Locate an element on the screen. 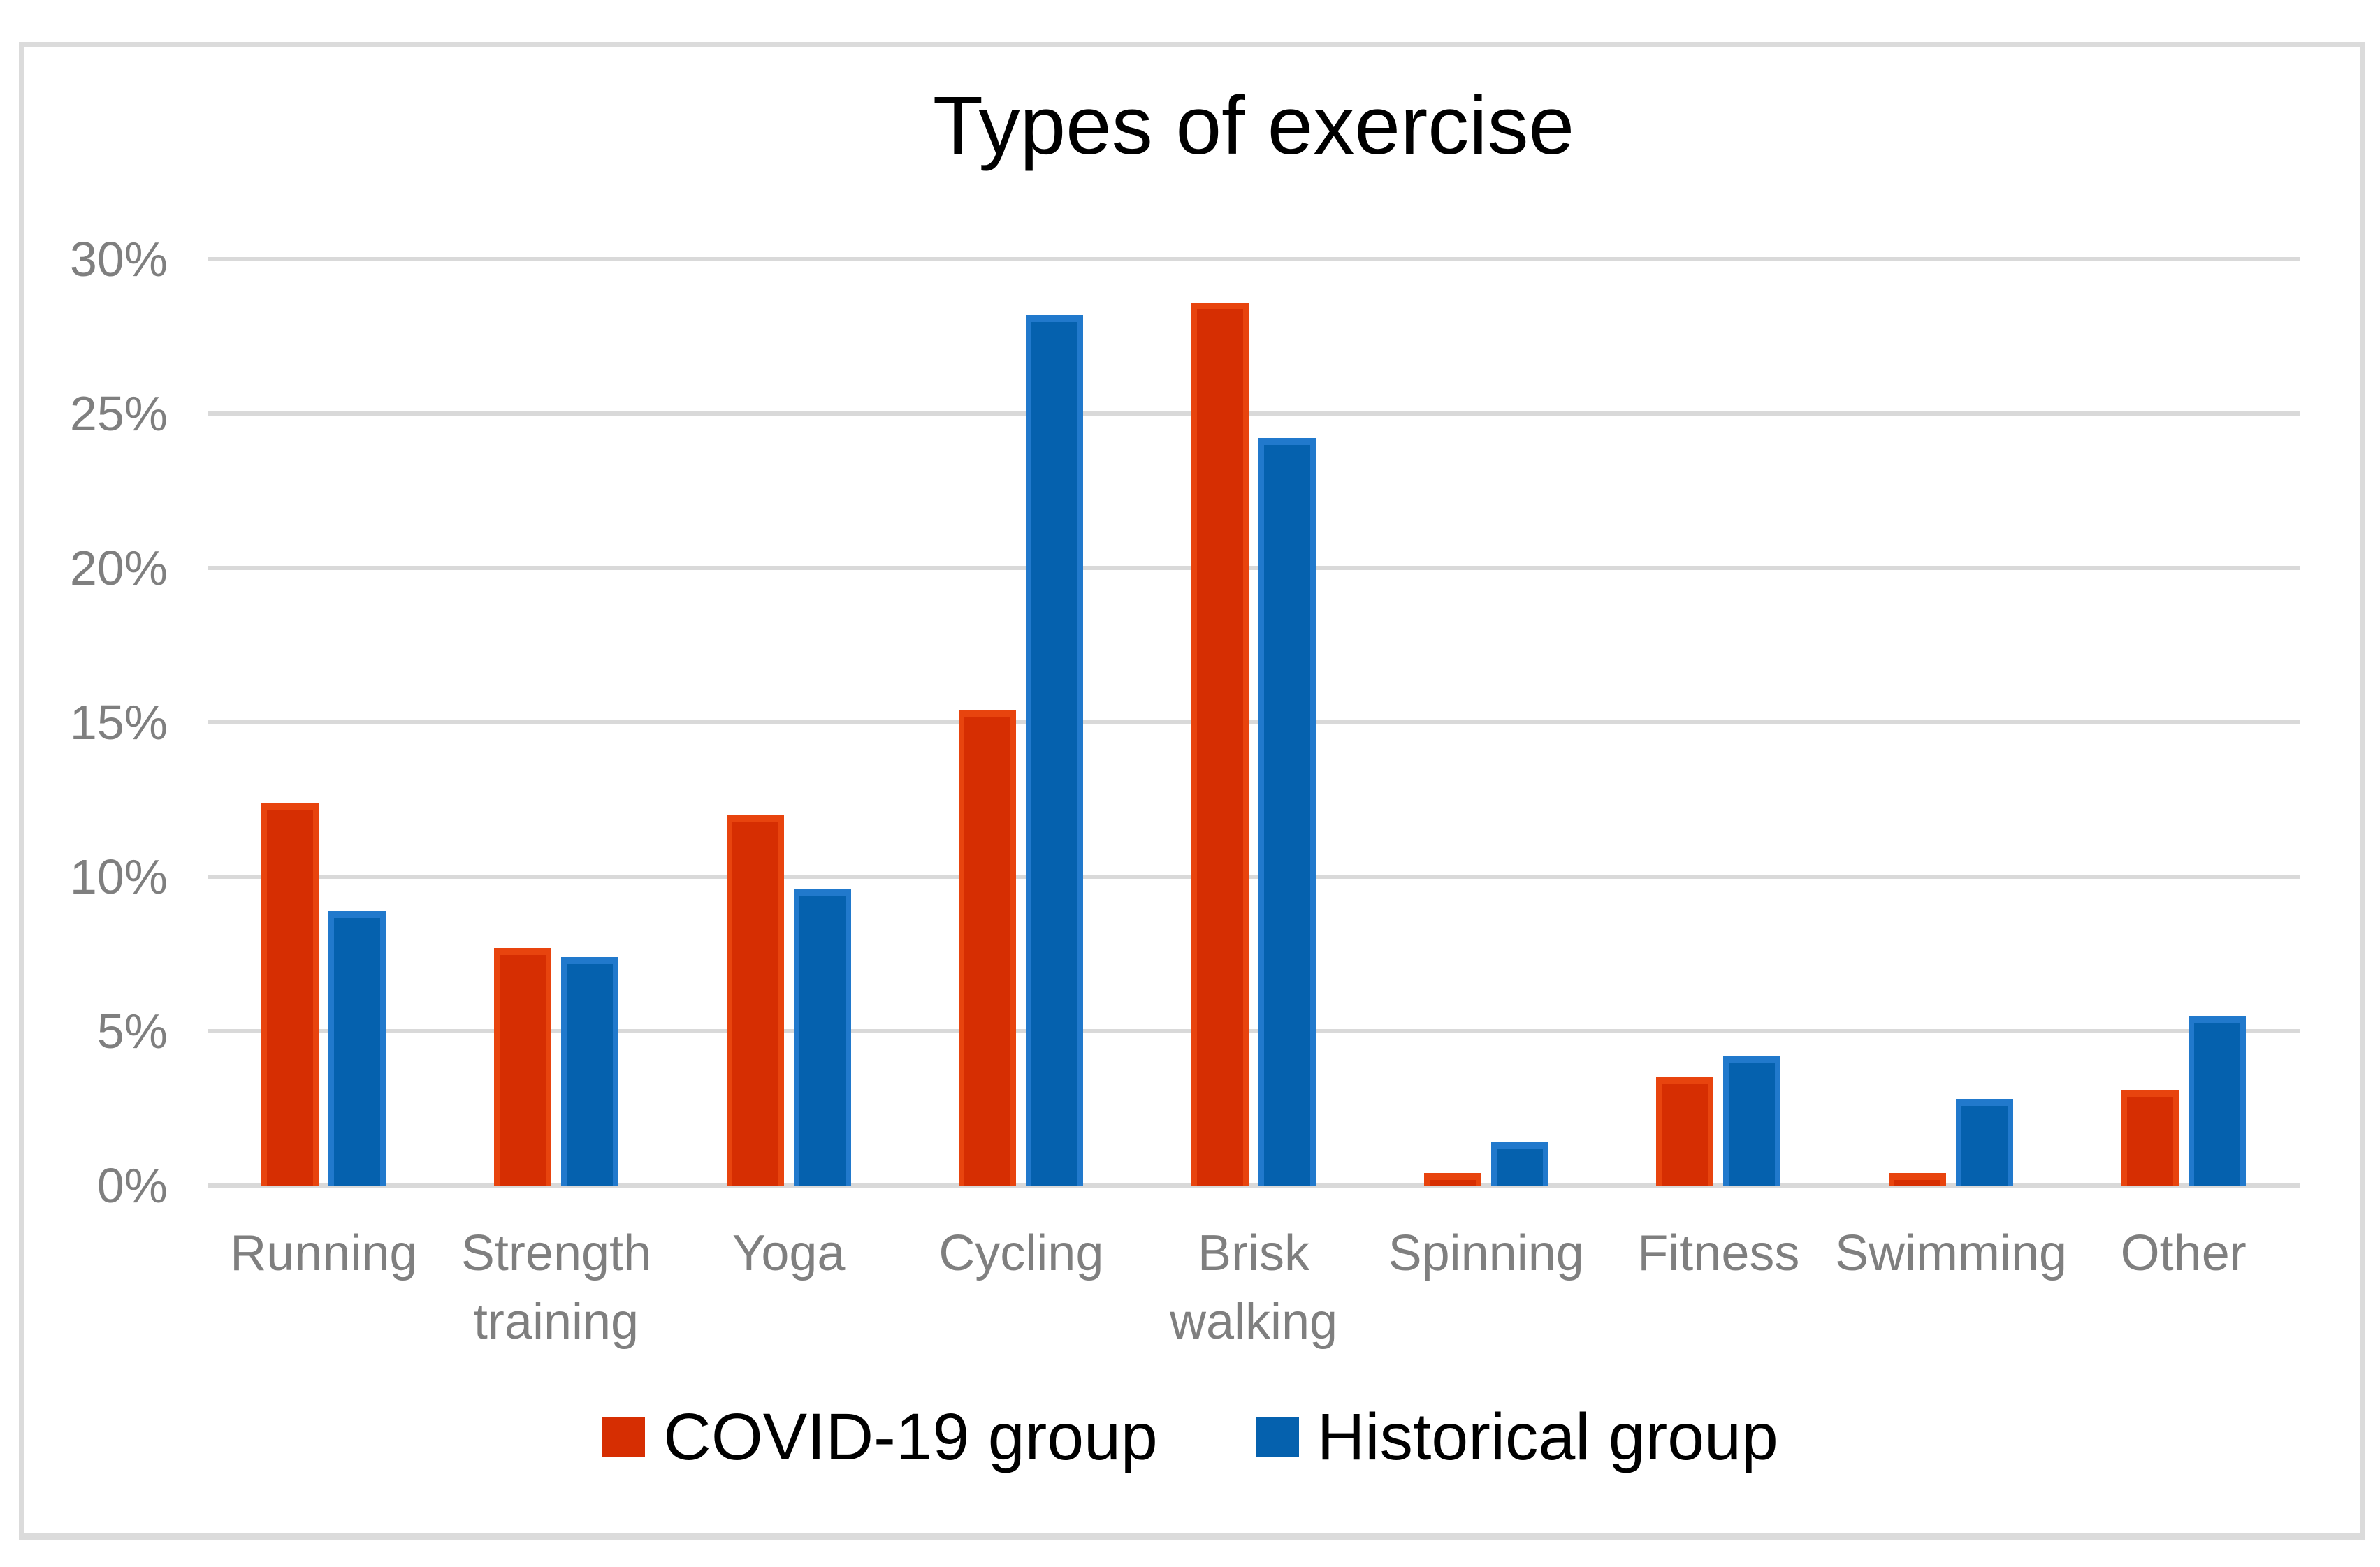 Image resolution: width=2380 pixels, height=1567 pixels. legend: COVID-19 group Historical group is located at coordinates (1190, 1437).